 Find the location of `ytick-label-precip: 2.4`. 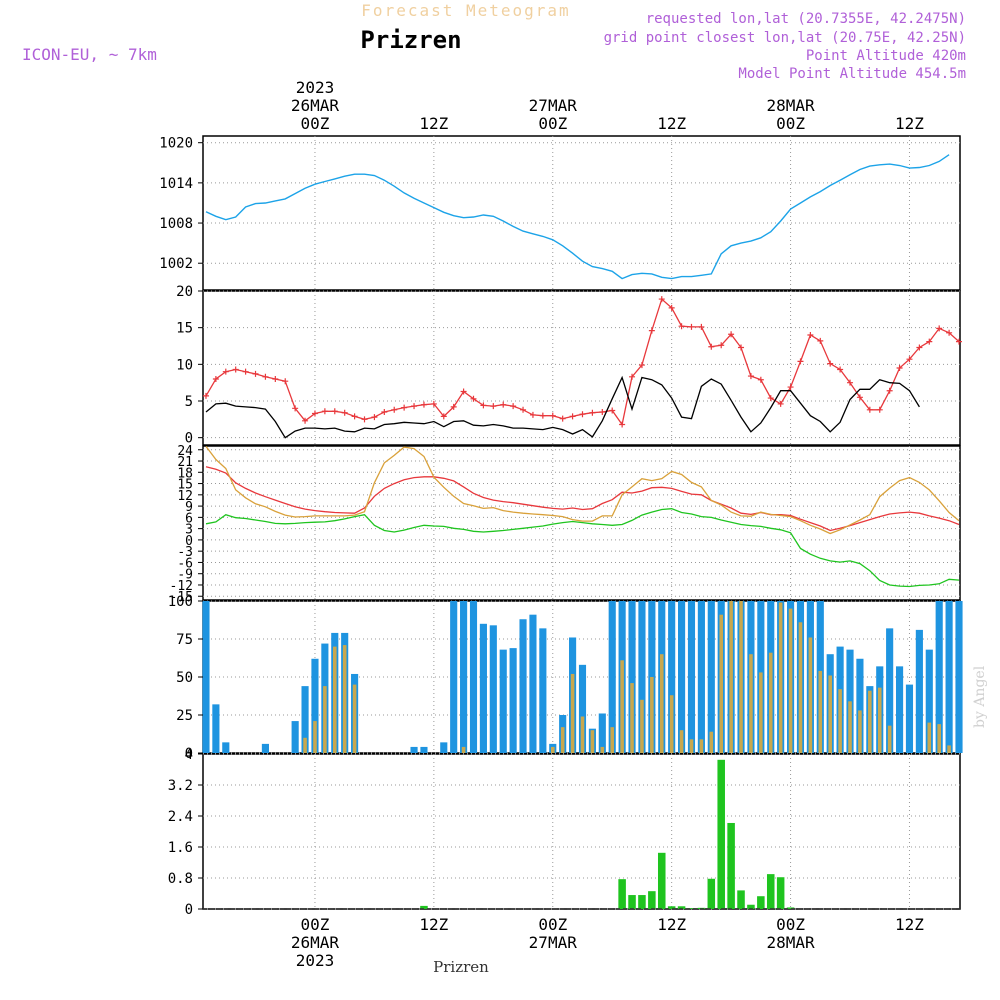

ytick-label-precip: 2.4 is located at coordinates (180, 817).